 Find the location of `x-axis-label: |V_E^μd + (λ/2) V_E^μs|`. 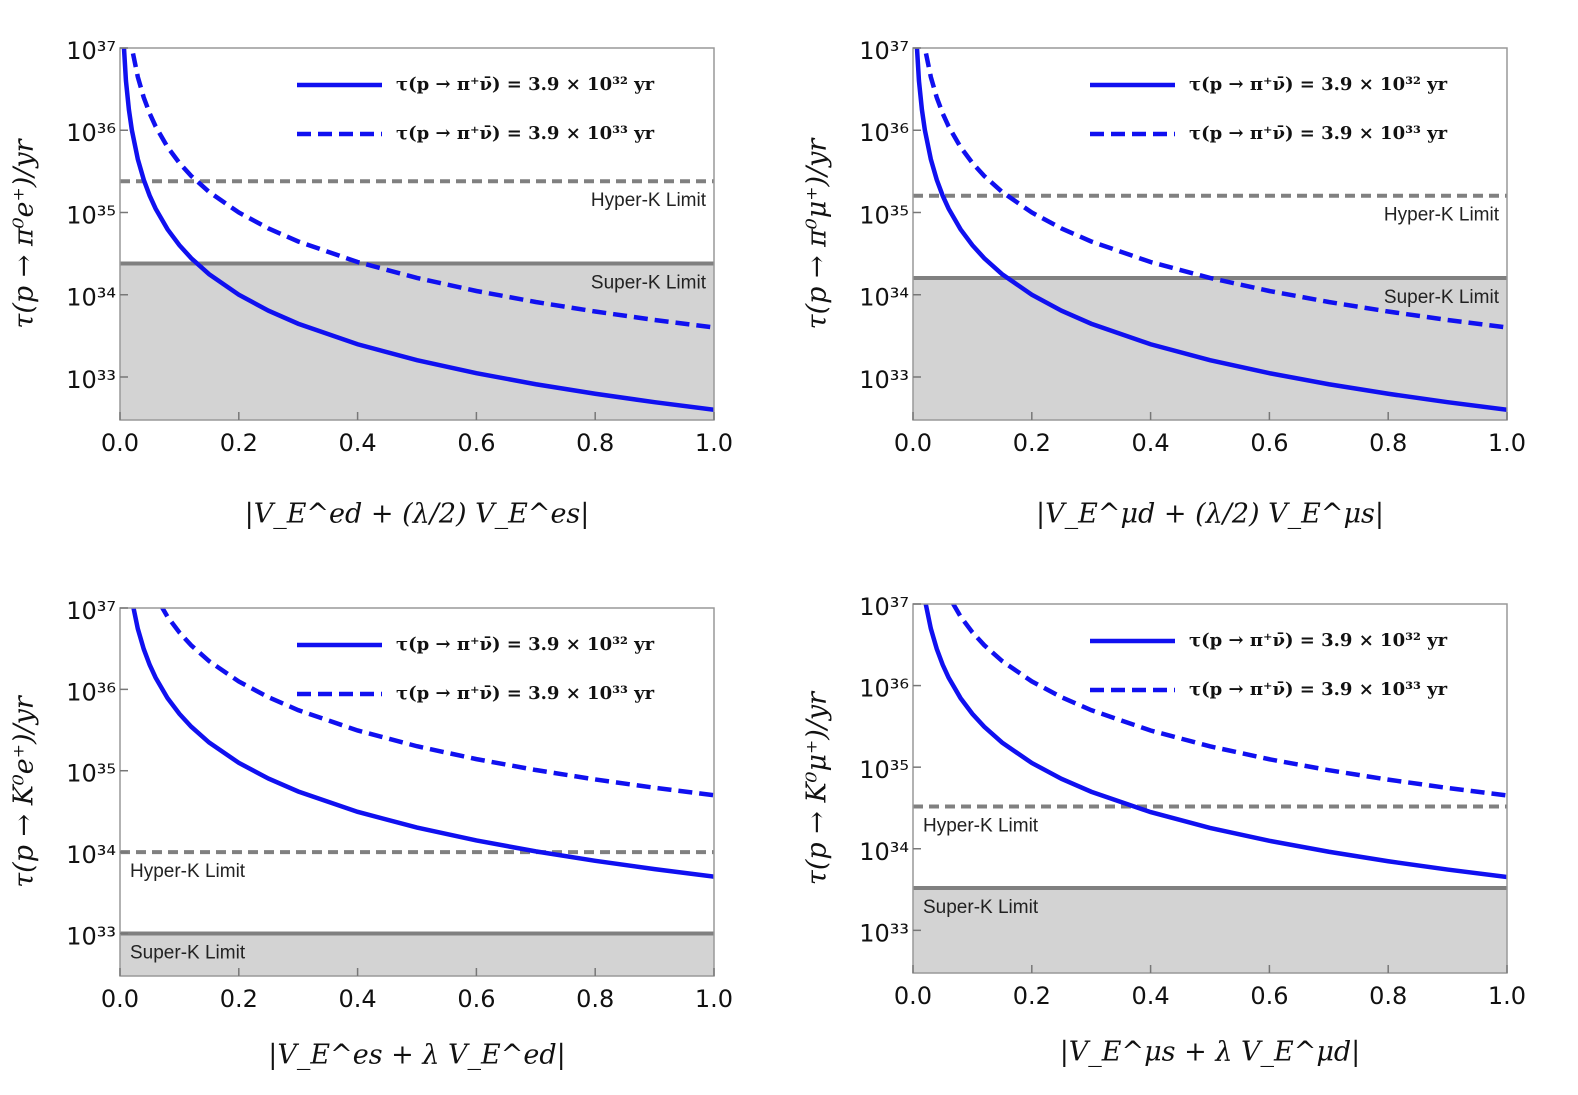

x-axis-label: |V_E^μd + (λ/2) V_E^μs| is located at coordinates (1210, 514).